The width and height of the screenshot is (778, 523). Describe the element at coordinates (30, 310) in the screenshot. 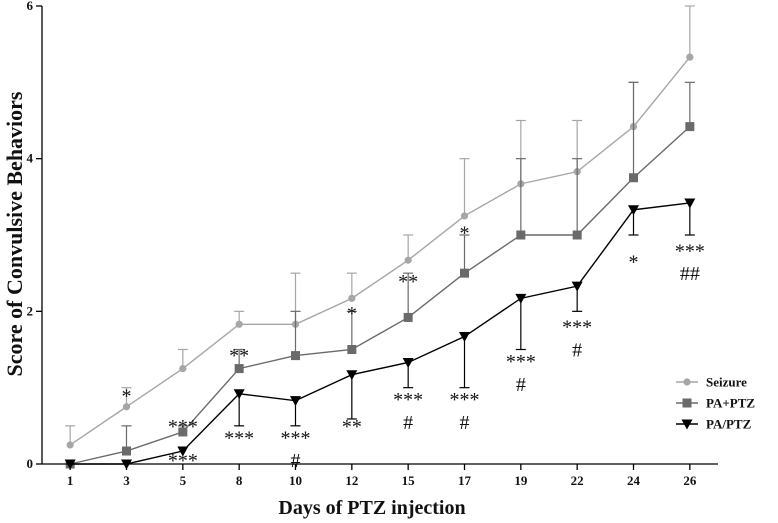

I see `y-tick-label: 2` at that location.